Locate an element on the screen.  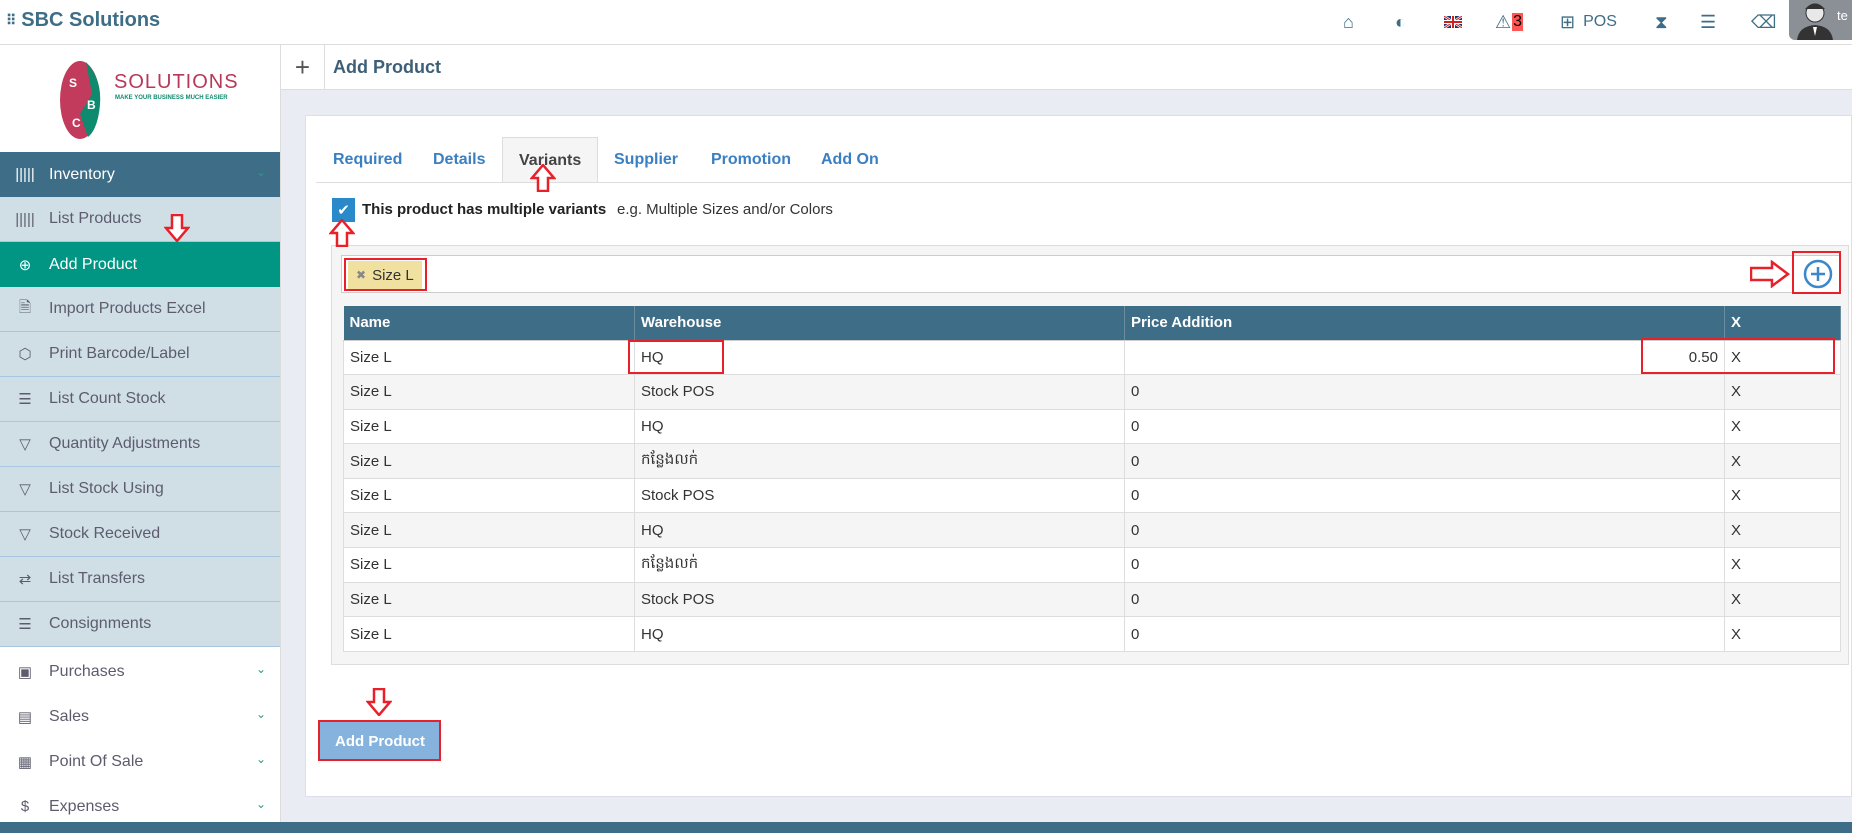
sidebar-item-quantity-adjustments: ▽ Quantity Adjustments is located at coordinates (140, 444).